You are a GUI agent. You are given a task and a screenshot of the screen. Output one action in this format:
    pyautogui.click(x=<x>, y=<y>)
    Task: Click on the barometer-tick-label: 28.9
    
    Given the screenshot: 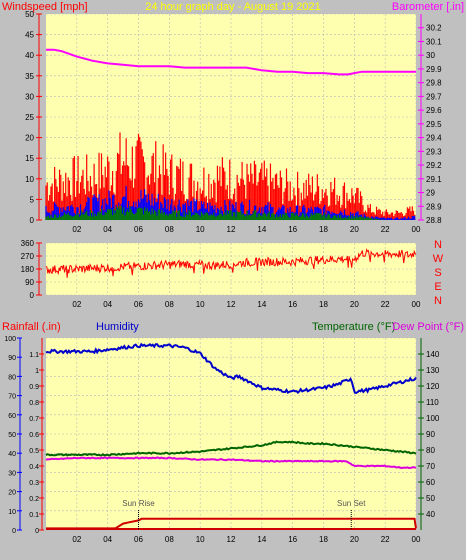 What is the action you would take?
    pyautogui.click(x=434, y=206)
    